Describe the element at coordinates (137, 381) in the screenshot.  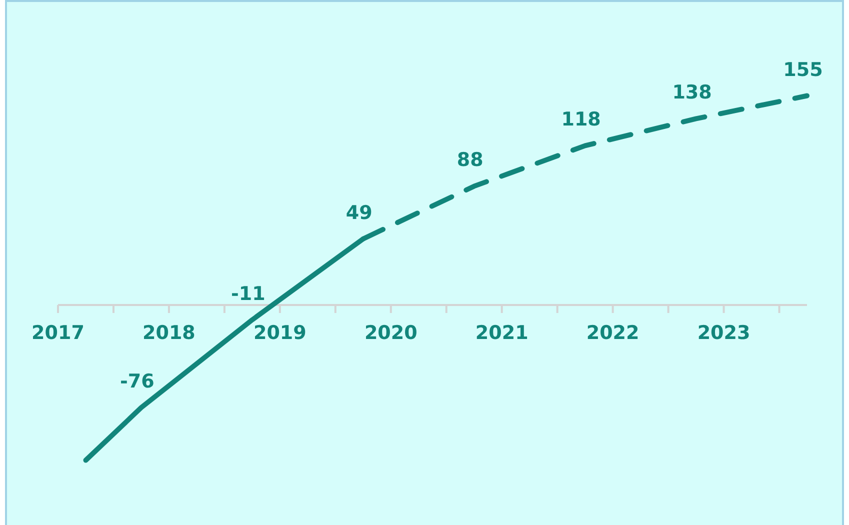
I see `data-label: -76` at that location.